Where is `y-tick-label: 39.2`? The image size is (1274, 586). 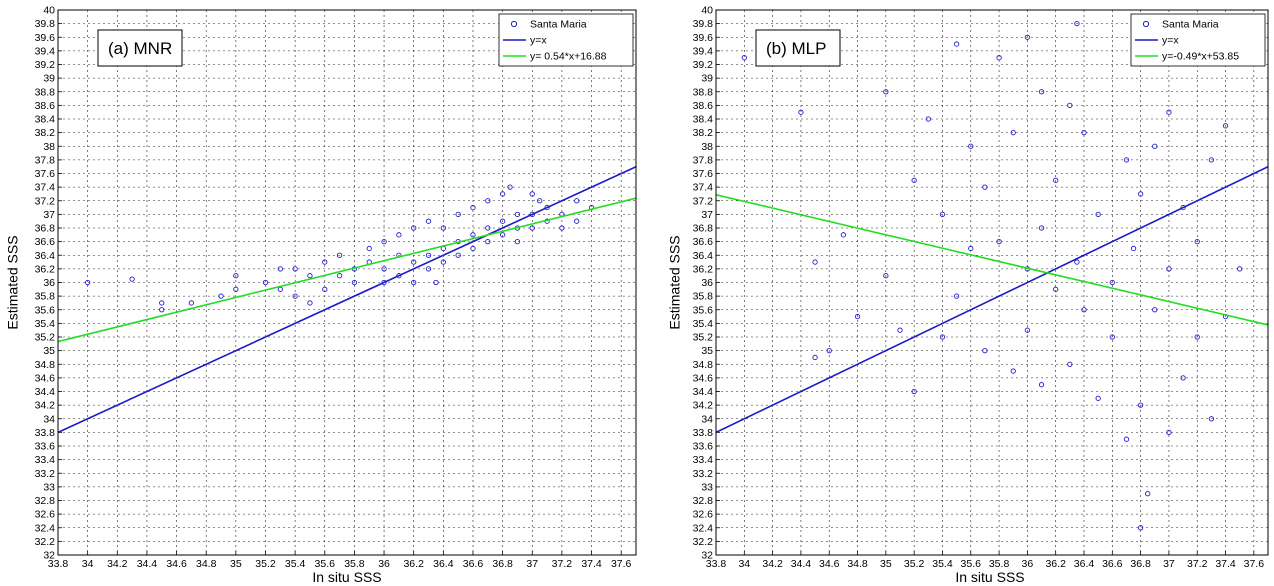 y-tick-label: 39.2 is located at coordinates (703, 65).